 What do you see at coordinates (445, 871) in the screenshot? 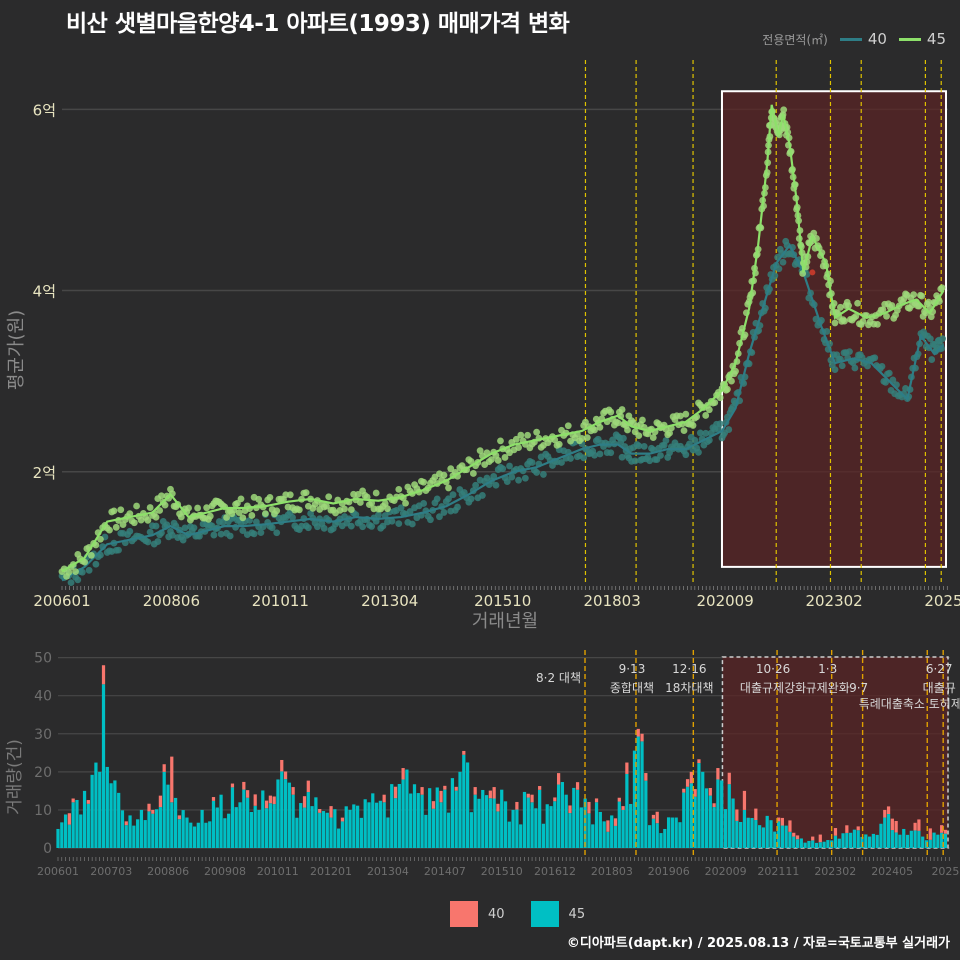
I see `volume-xtick-label: 201407` at bounding box center [445, 871].